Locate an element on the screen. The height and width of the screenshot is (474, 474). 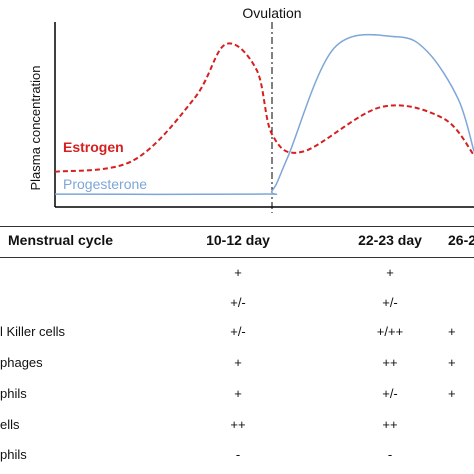
row-label: ells is located at coordinates (10, 424).